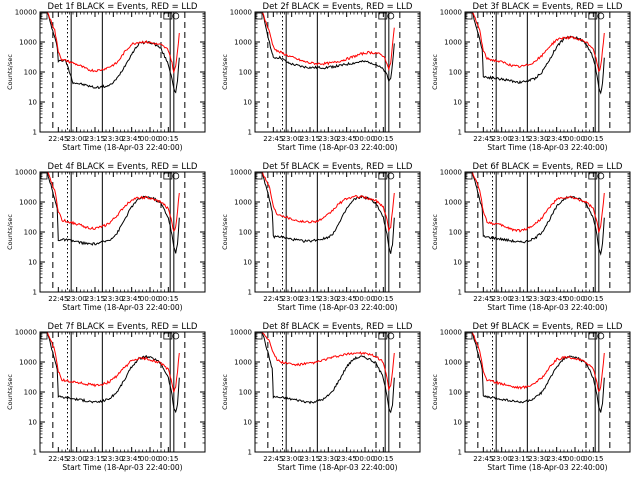 The width and height of the screenshot is (640, 480). What do you see at coordinates (338, 167) in the screenshot?
I see `panel-title: Det 5f BLACK = Events, RED = LLD` at bounding box center [338, 167].